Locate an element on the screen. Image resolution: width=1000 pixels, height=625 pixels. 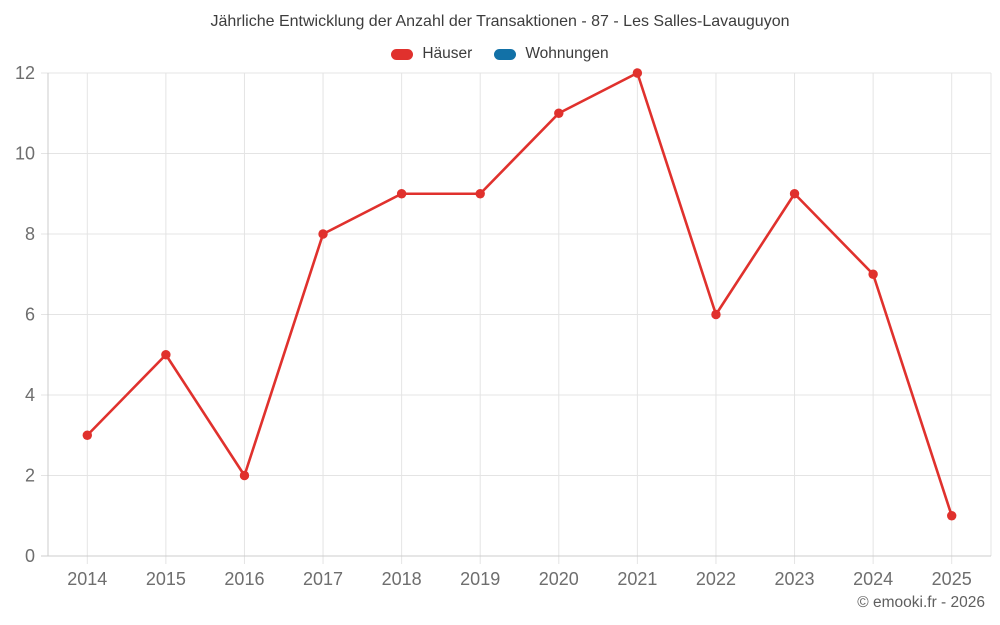
legend-item-hauser: Häuser is located at coordinates (431, 54).